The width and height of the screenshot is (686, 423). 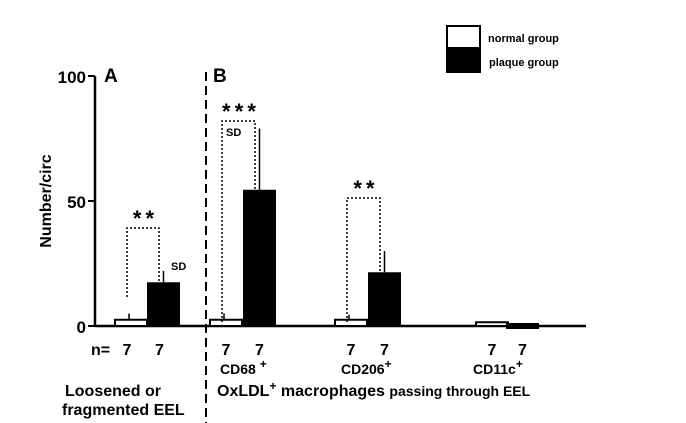 What do you see at coordinates (384, 350) in the screenshot?
I see `n-label-plaque-cd206: 7` at bounding box center [384, 350].